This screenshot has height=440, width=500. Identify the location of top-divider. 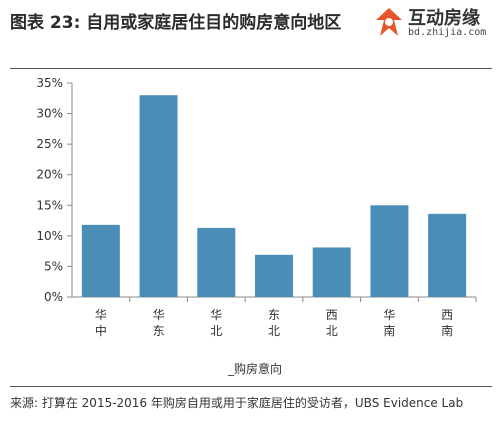
(251, 68).